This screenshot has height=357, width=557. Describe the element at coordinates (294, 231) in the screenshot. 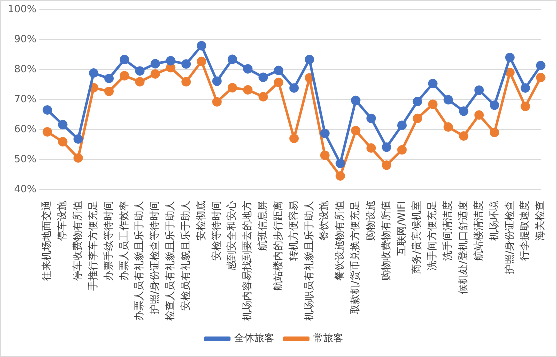

I see `x-tick-label: 转机方便容易` at that location.